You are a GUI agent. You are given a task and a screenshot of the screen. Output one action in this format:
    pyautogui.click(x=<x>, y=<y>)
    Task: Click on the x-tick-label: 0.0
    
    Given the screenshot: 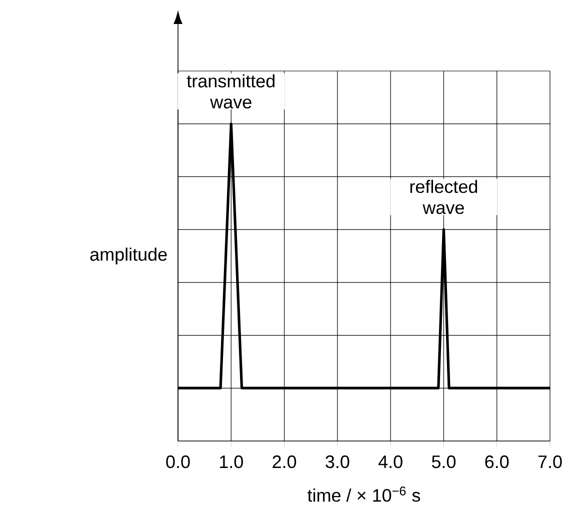 What is the action you would take?
    pyautogui.click(x=178, y=461)
    